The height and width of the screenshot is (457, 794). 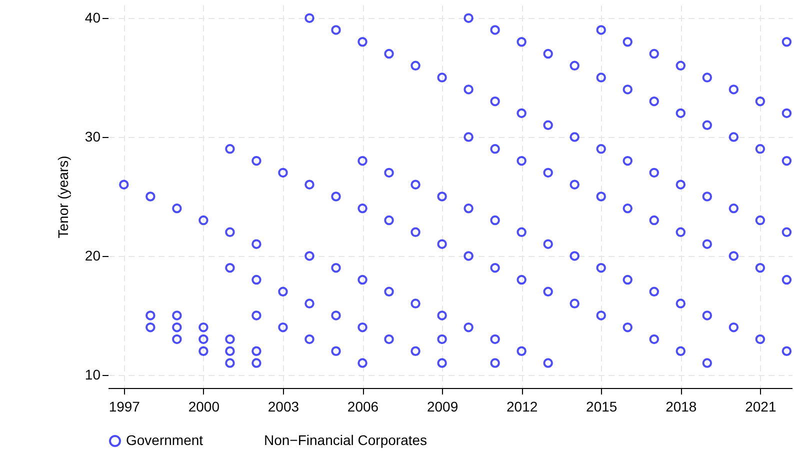 I want to click on y-tick-label: 30, so click(x=92, y=136).